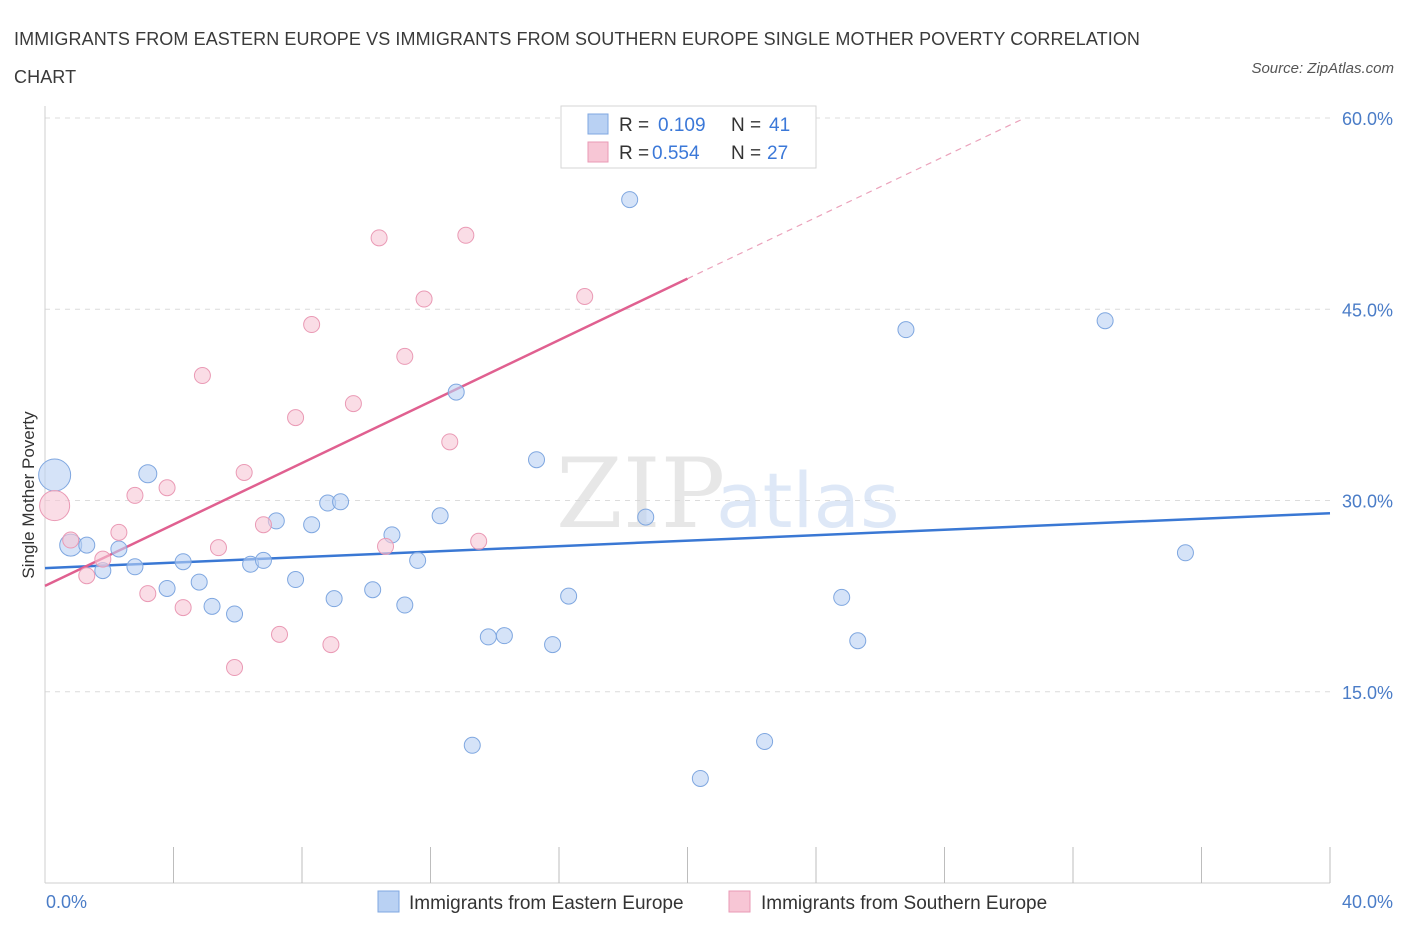  What do you see at coordinates (66, 902) in the screenshot?
I see `x-tick-label-0: 0.0%` at bounding box center [66, 902].